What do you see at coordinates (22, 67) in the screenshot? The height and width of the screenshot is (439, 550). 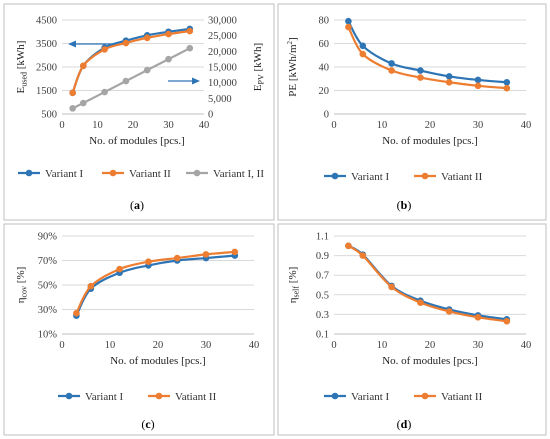 I see `y-axis-label: Eused [kWh]` at bounding box center [22, 67].